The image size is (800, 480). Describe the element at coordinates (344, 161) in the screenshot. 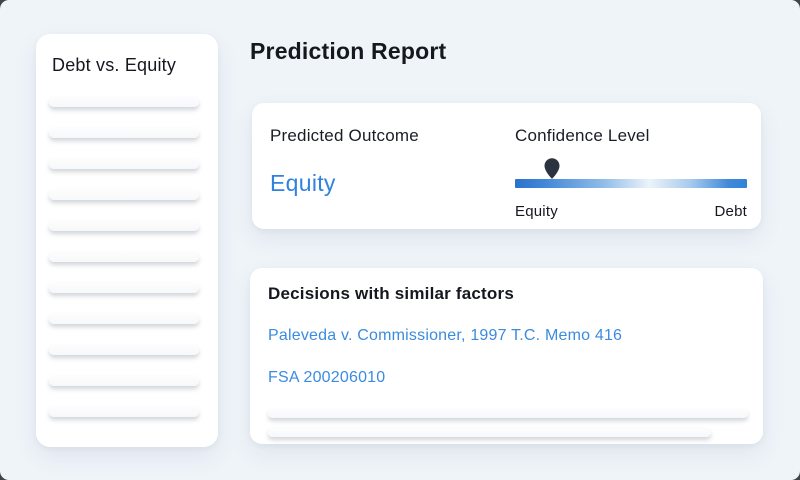

I see `predicted-outcome-block: Predicted Outcome Equity` at that location.